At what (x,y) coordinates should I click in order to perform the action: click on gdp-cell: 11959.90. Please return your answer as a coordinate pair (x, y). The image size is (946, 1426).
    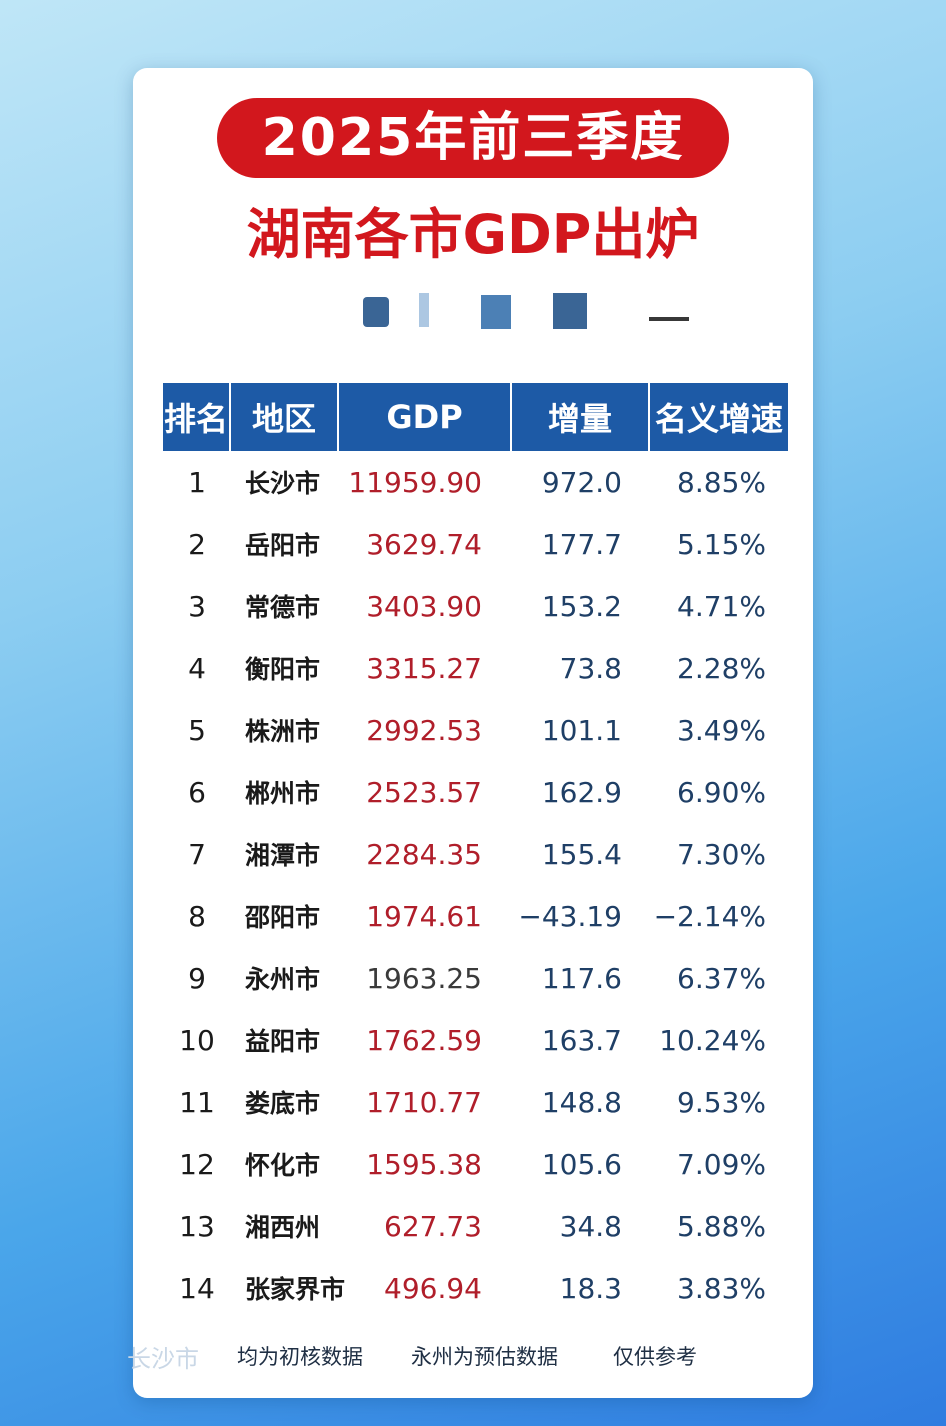
    Looking at the image, I should click on (415, 482).